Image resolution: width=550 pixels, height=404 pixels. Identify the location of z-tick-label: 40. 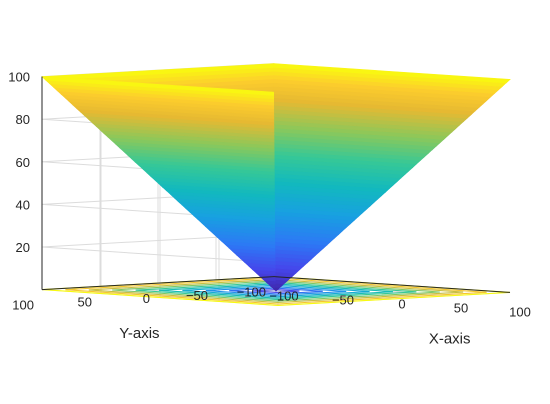
(23, 204).